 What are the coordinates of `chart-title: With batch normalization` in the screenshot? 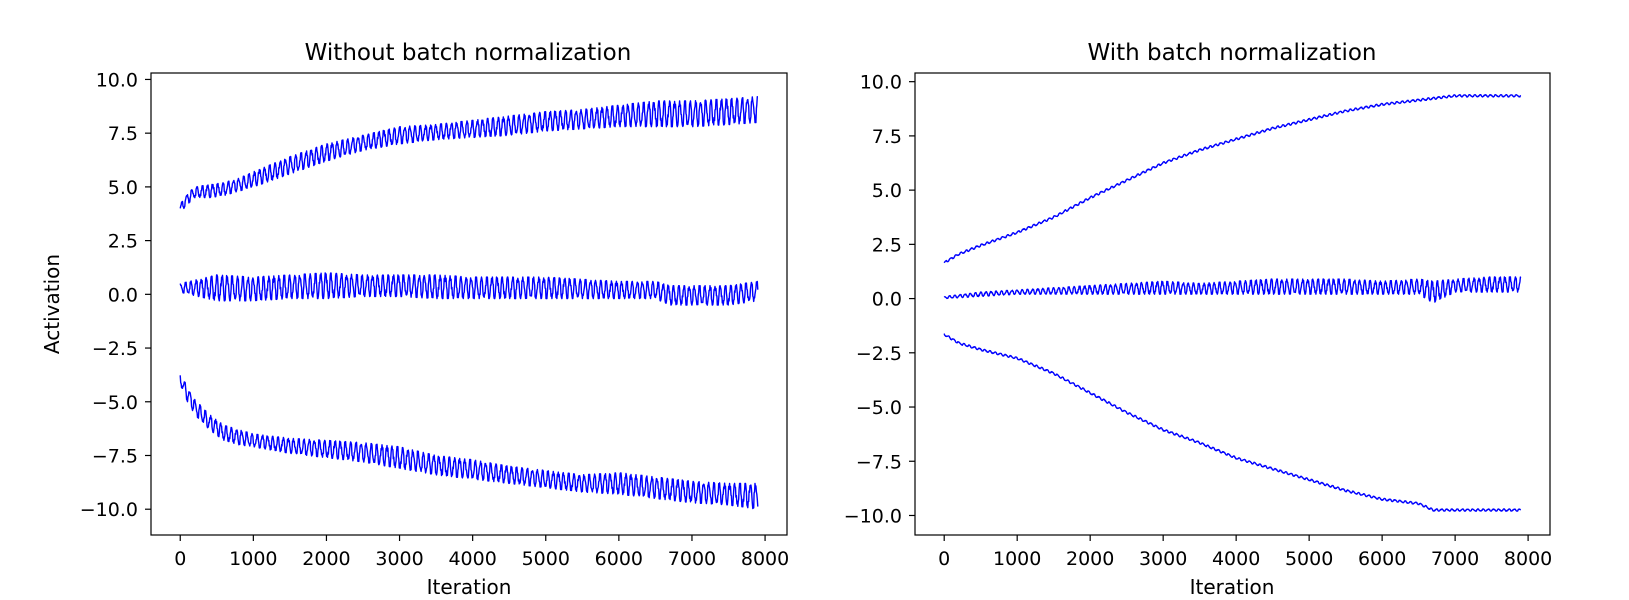 It's located at (1232, 53).